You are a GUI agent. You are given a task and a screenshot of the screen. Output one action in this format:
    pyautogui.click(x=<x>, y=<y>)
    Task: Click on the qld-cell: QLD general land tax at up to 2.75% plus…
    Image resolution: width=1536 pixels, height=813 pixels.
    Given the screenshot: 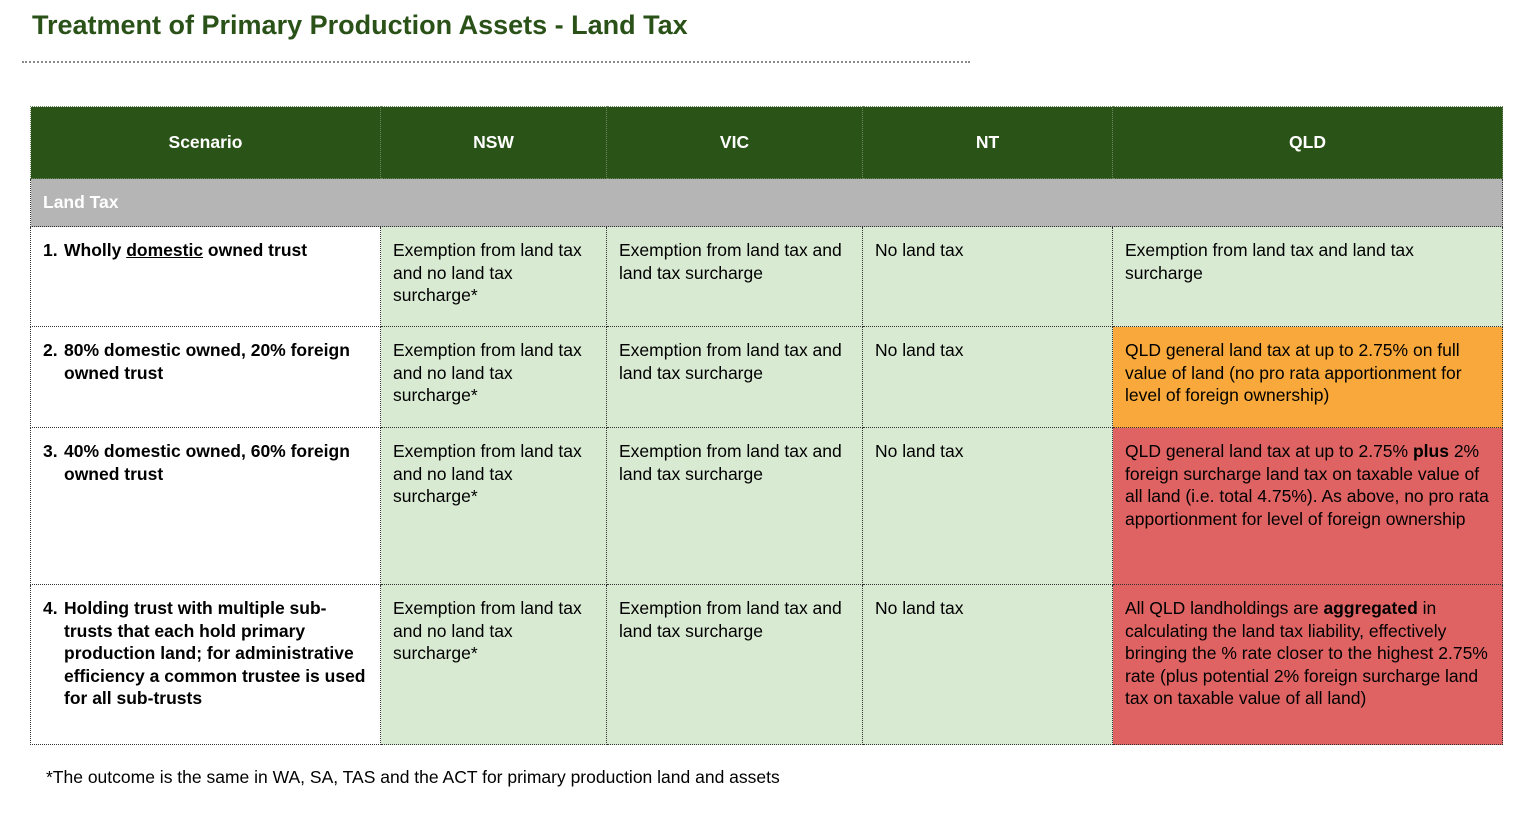 What is the action you would take?
    pyautogui.click(x=1307, y=506)
    